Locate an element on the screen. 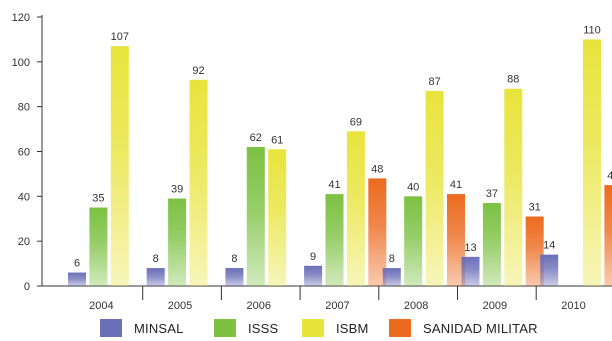 The height and width of the screenshot is (341, 612). y-axis: 0 20 40 60 80 100 120 is located at coordinates (27, 152).